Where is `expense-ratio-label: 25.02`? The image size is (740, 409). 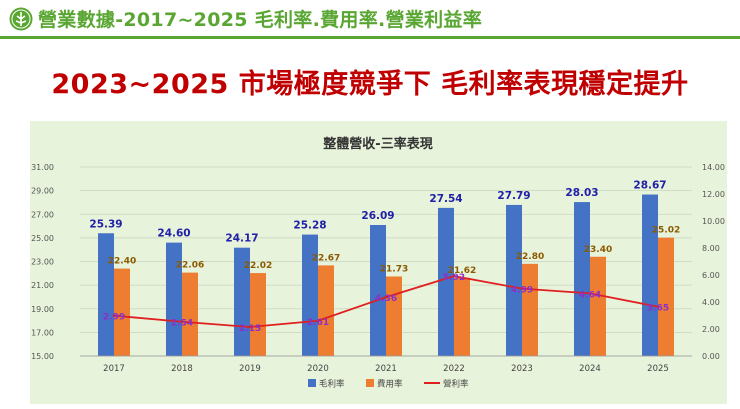 expense-ratio-label: 25.02 is located at coordinates (666, 231).